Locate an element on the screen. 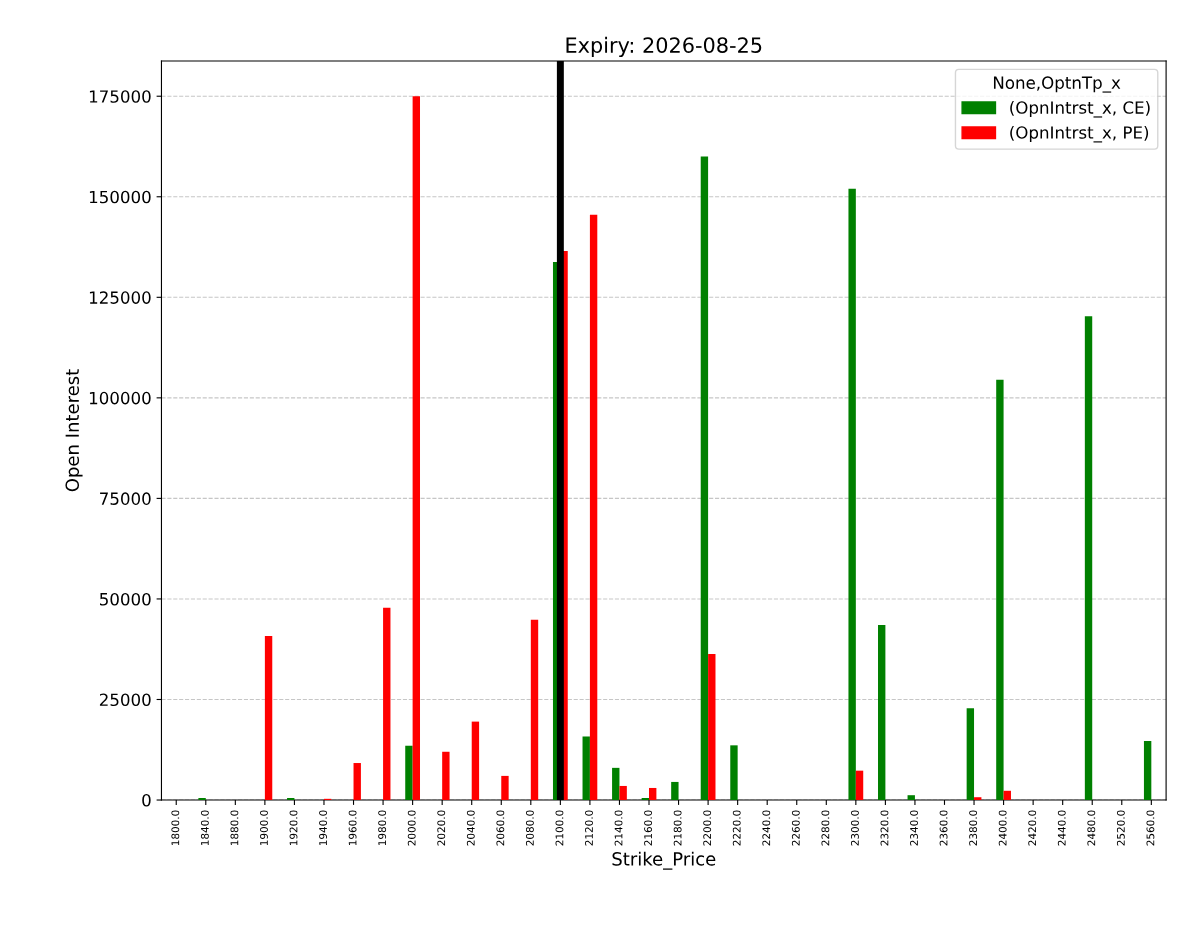 The height and width of the screenshot is (939, 1196). x-axis-title: Strike_Price is located at coordinates (664, 860).